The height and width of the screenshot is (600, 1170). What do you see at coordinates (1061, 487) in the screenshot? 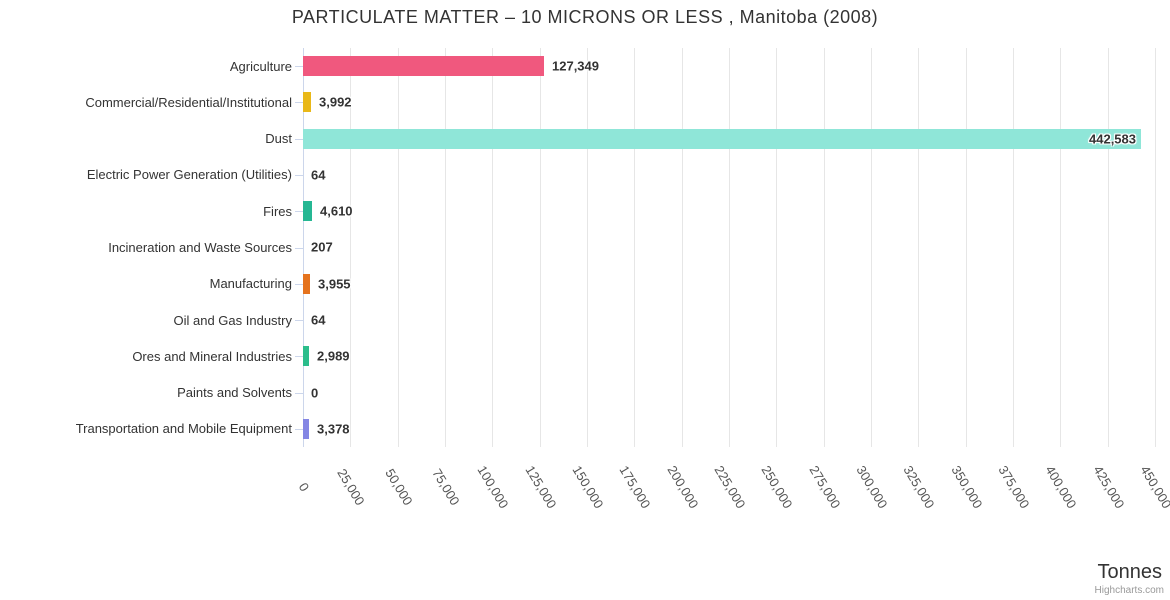
I see `x-axis-label: 400,000` at bounding box center [1061, 487].